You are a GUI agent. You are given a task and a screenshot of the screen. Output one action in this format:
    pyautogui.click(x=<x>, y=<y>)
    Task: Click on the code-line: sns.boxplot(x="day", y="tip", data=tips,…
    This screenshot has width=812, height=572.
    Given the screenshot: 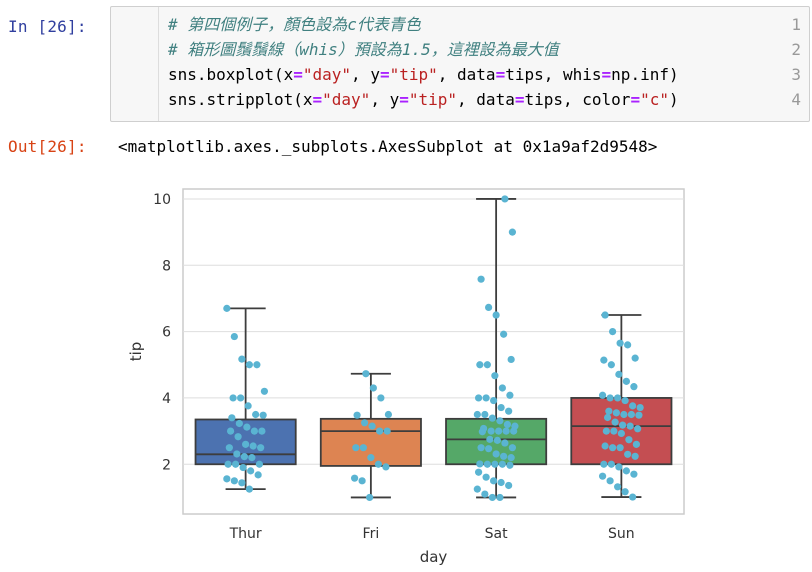 What is the action you would take?
    pyautogui.click(x=423, y=74)
    